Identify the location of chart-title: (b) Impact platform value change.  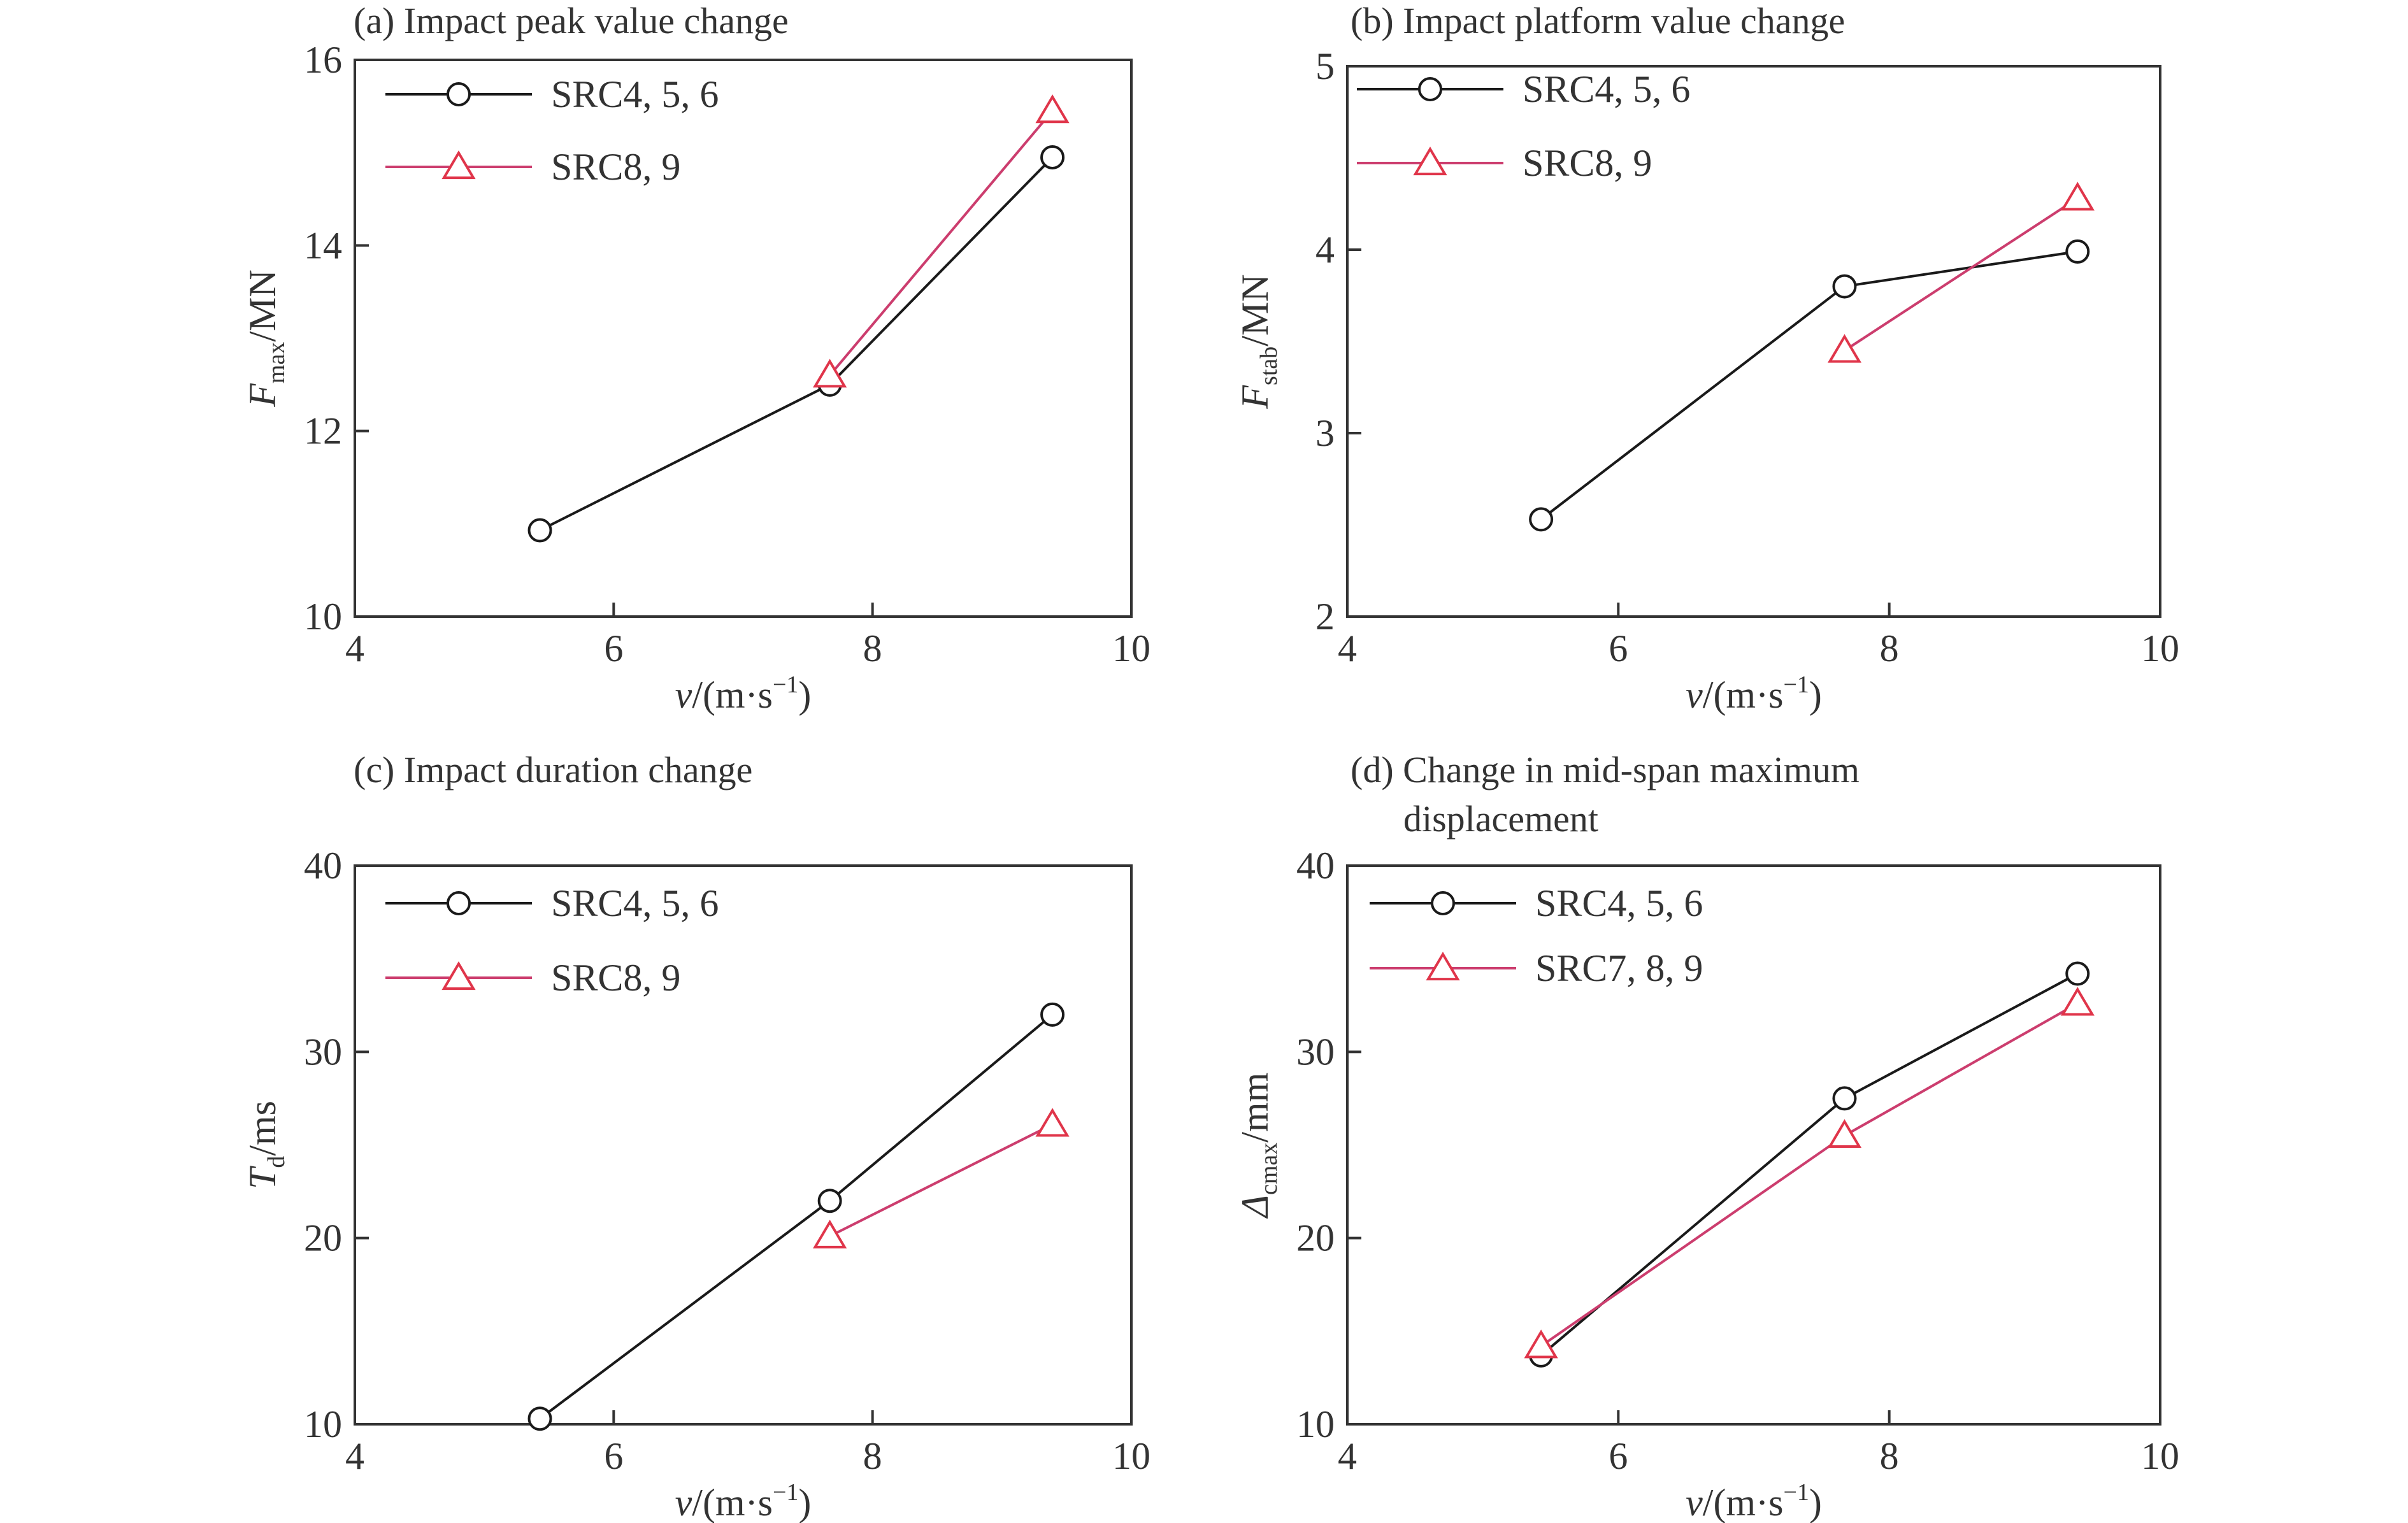
(1598, 20).